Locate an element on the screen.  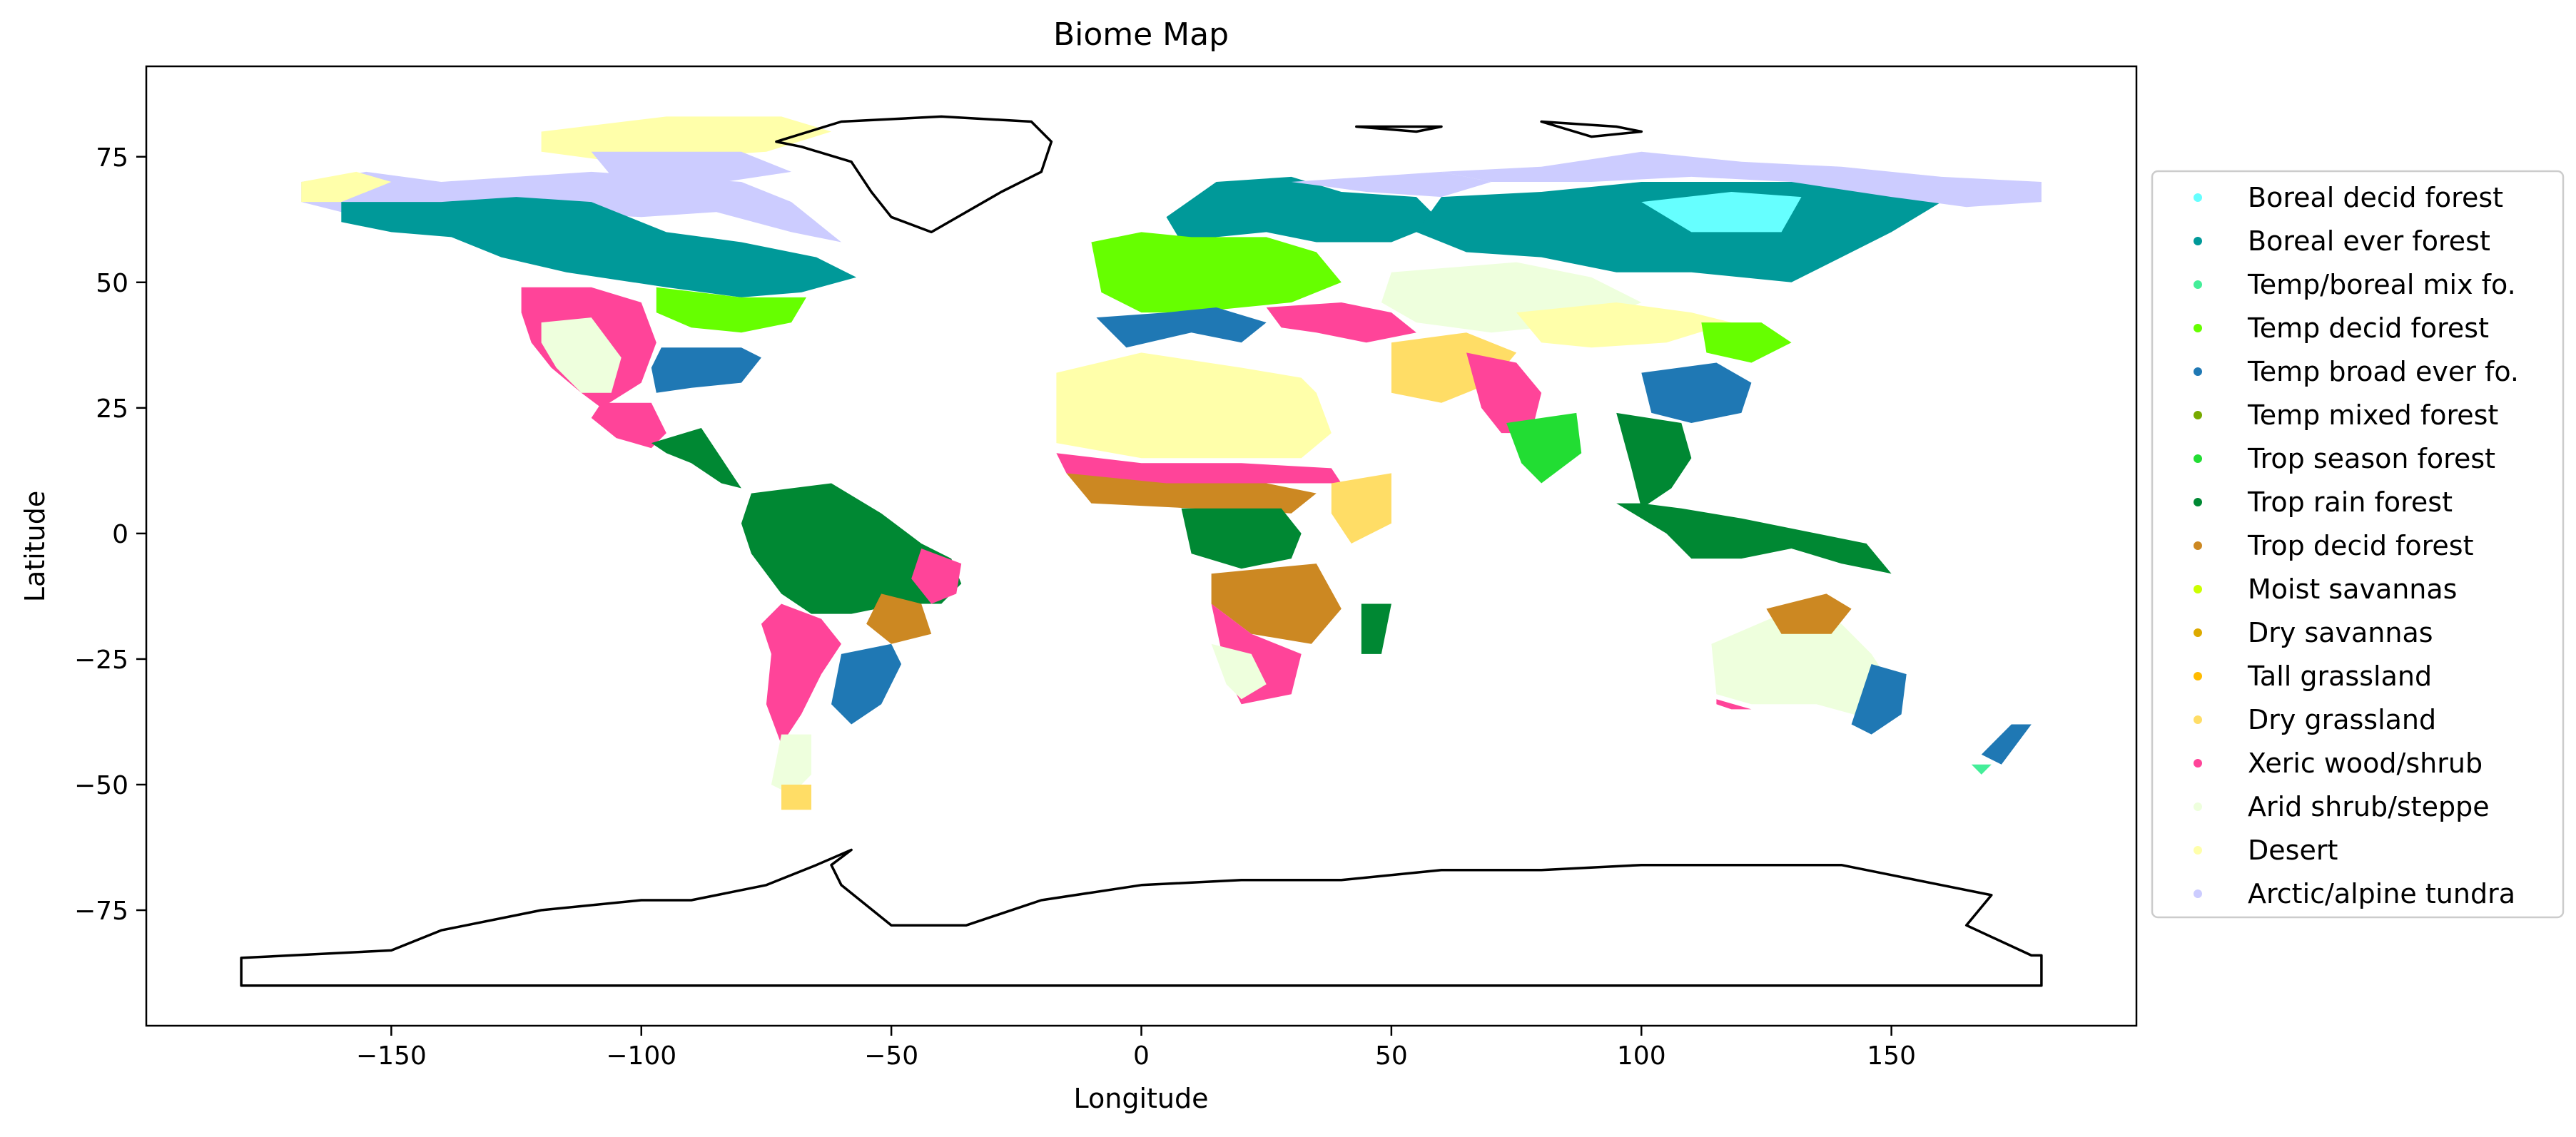
legend-entry: Tall grassland is located at coordinates (2339, 676).